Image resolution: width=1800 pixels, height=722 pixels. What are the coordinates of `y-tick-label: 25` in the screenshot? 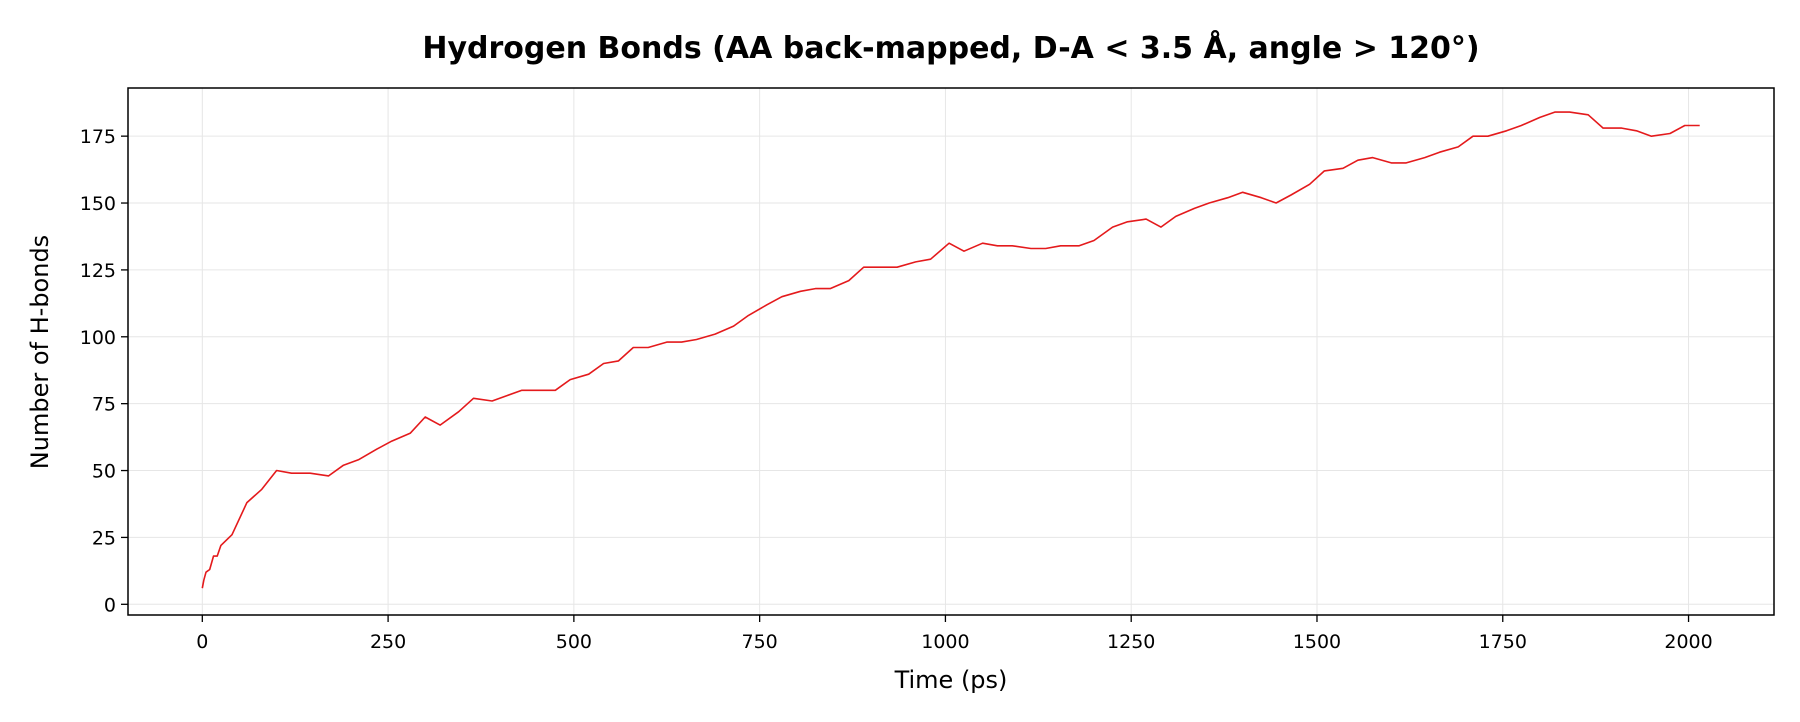 It's located at (104, 538).